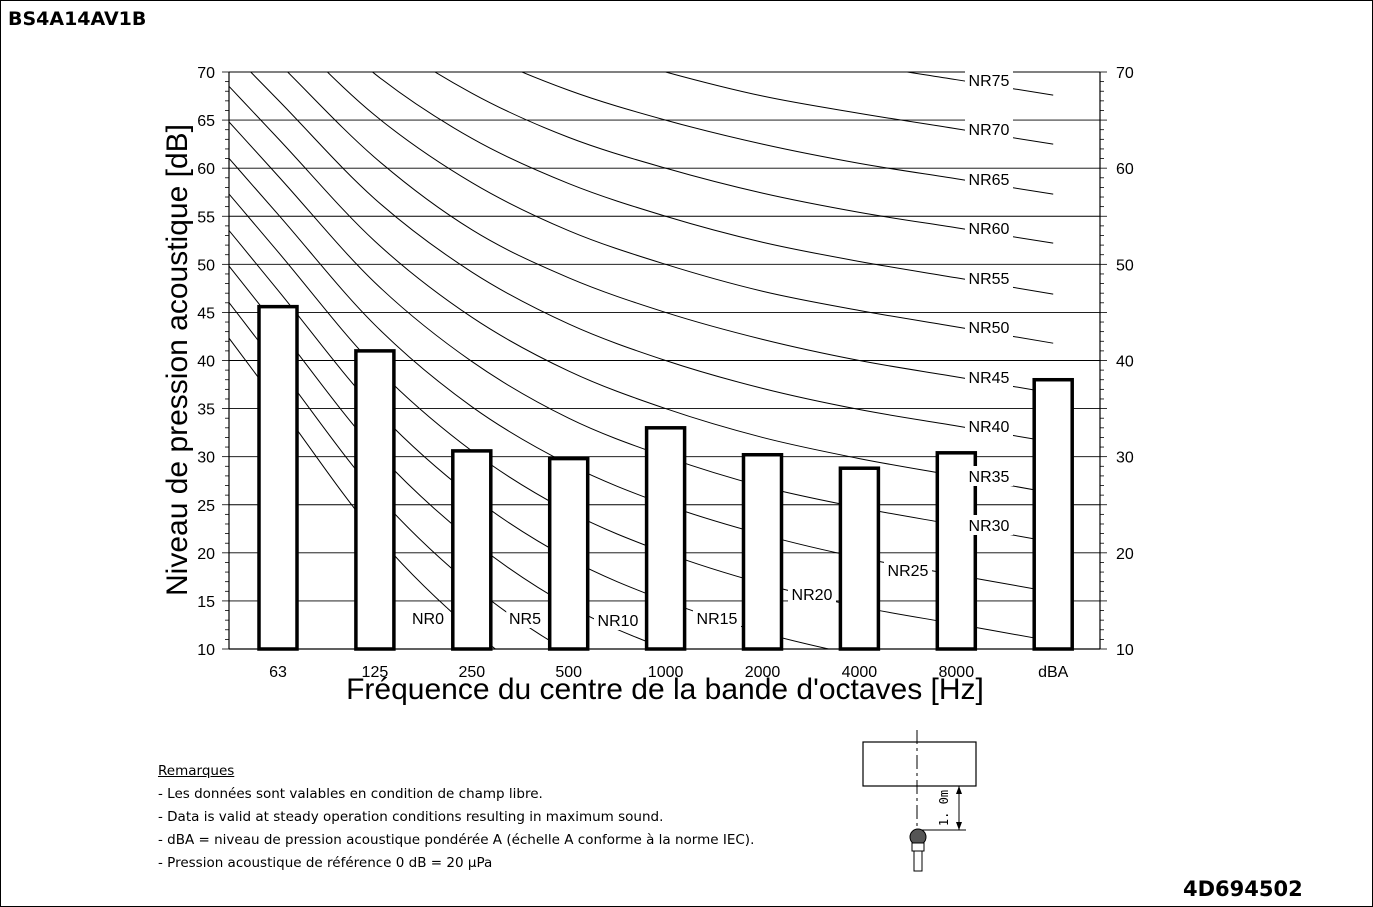  I want to click on nr-label-nr65: NR65, so click(989, 180).